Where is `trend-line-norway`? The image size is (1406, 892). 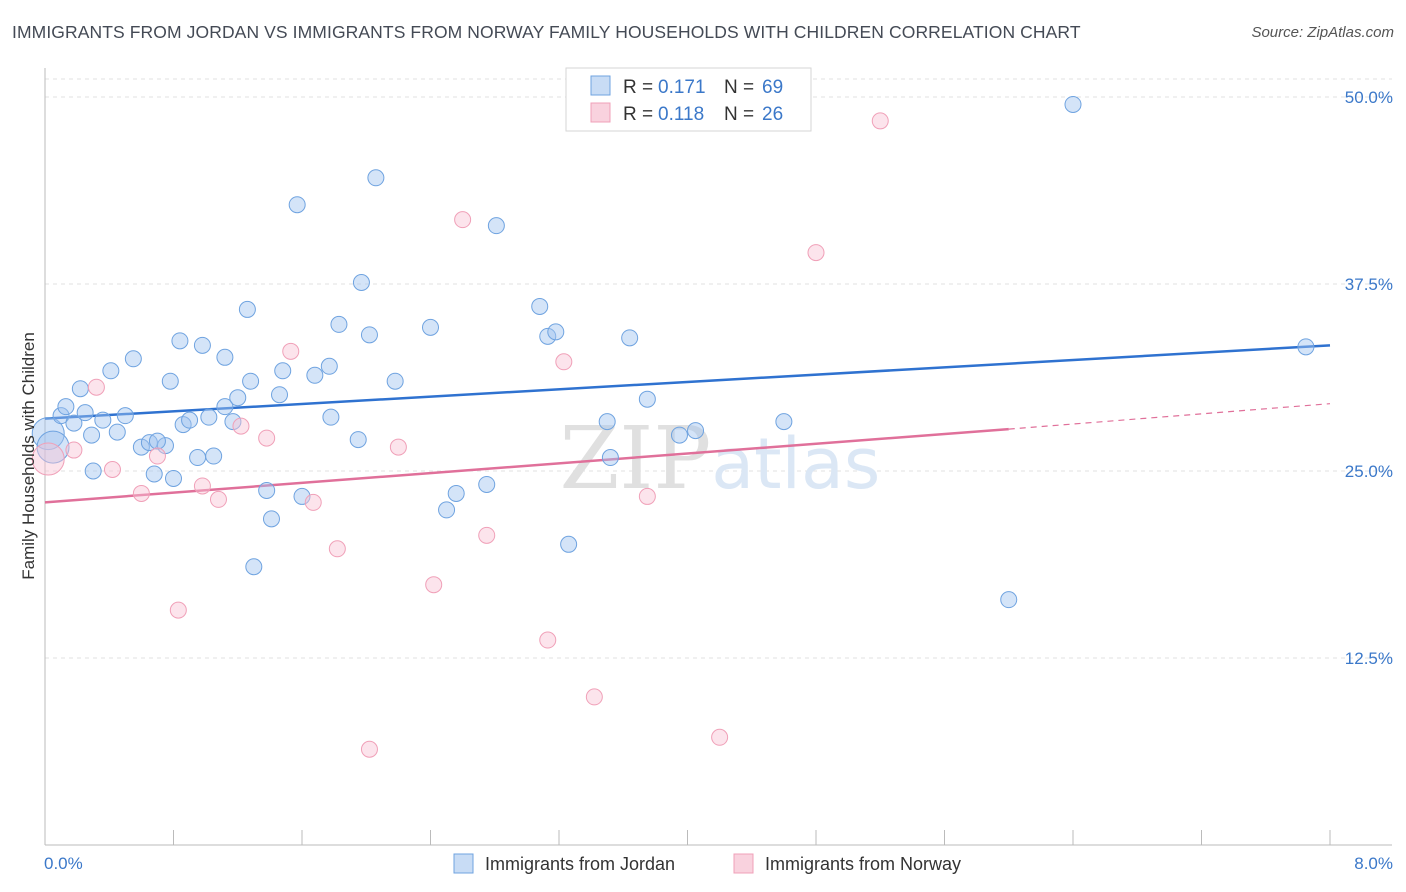 trend-line-norway is located at coordinates (526, 465).